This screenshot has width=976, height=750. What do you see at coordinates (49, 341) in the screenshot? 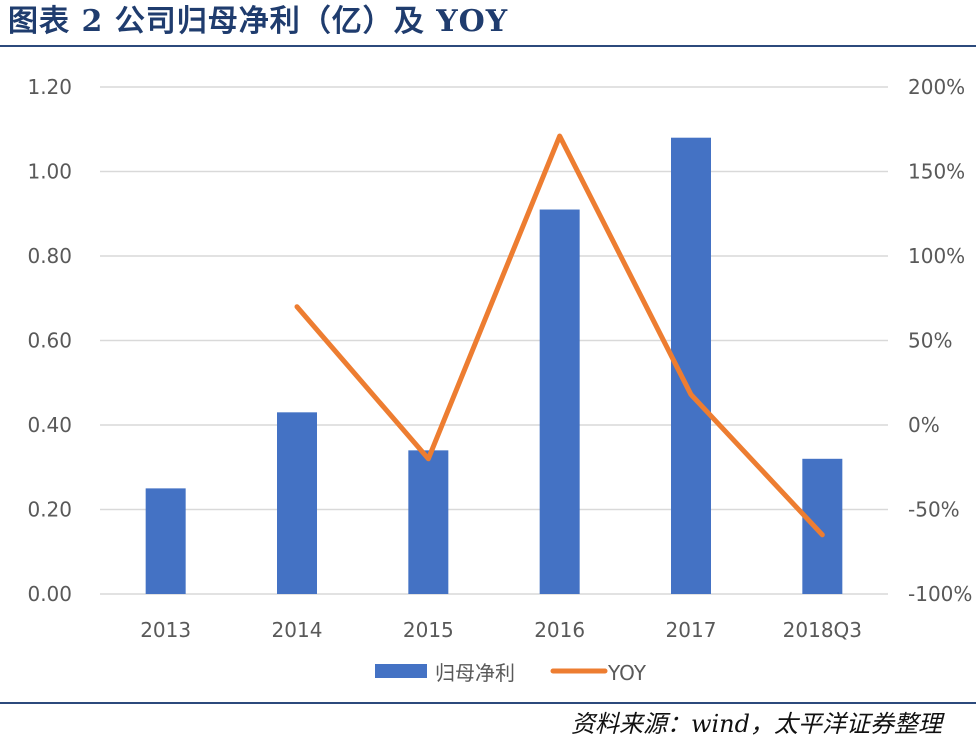
I see `y-left-tick-label: 0.60` at bounding box center [49, 341].